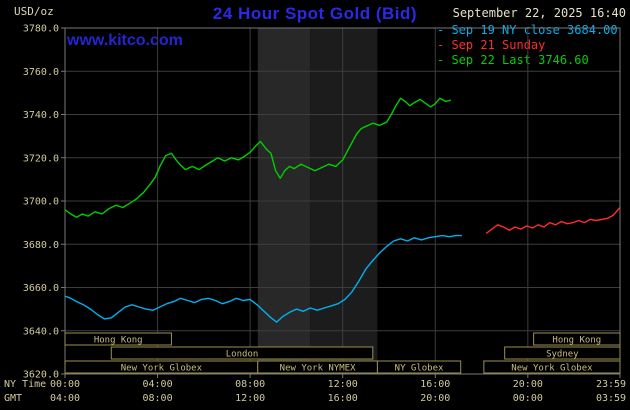 This screenshot has width=630, height=410. Describe the element at coordinates (343, 384) in the screenshot. I see `ny-time-tick-label: 12:00` at that location.